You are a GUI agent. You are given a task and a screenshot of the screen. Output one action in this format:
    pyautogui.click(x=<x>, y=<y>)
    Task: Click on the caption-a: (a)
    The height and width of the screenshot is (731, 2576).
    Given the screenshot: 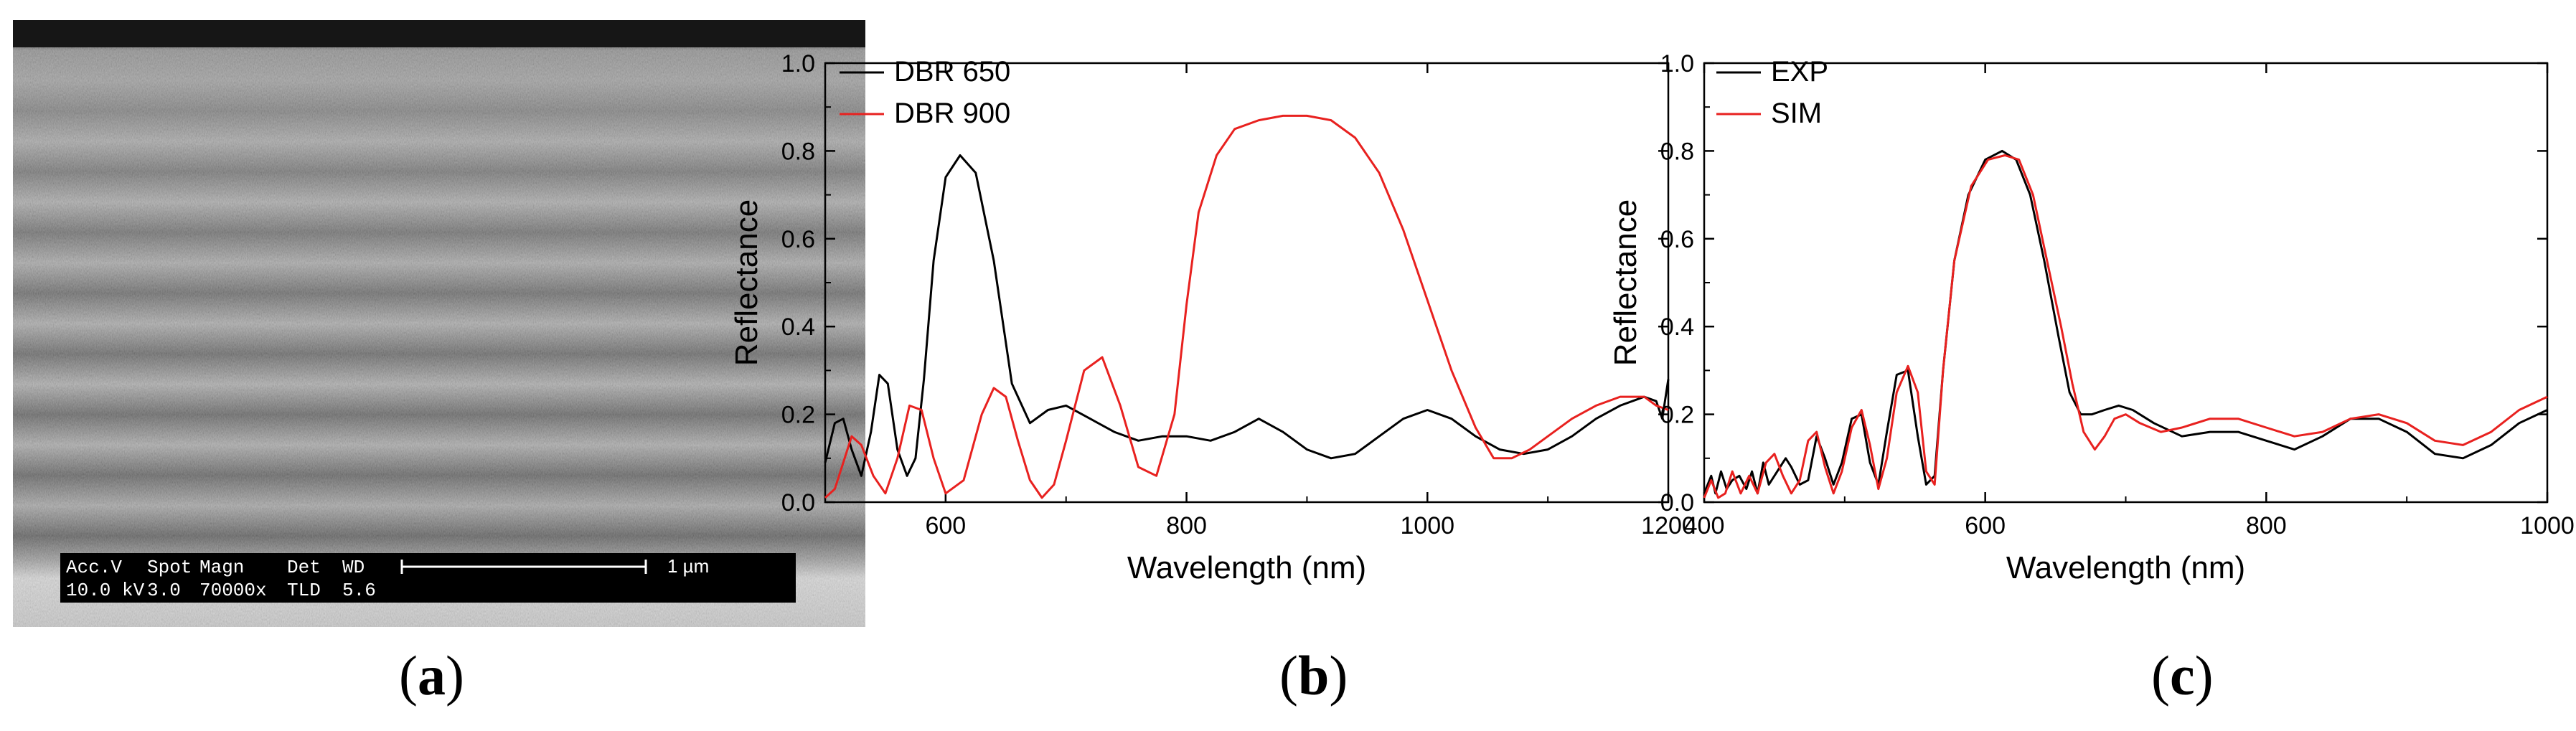 What is the action you would take?
    pyautogui.click(x=431, y=675)
    